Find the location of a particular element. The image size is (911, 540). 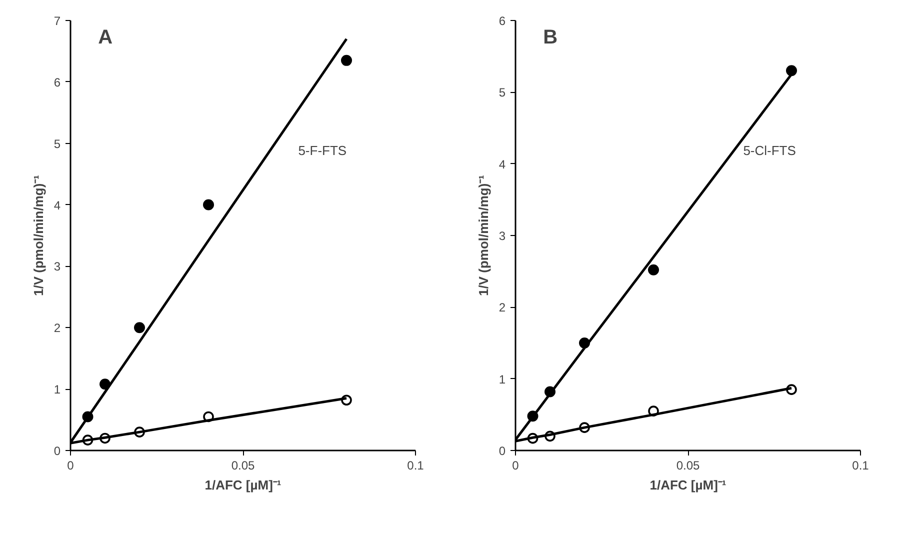

y-tick-label: 7 is located at coordinates (57, 21).